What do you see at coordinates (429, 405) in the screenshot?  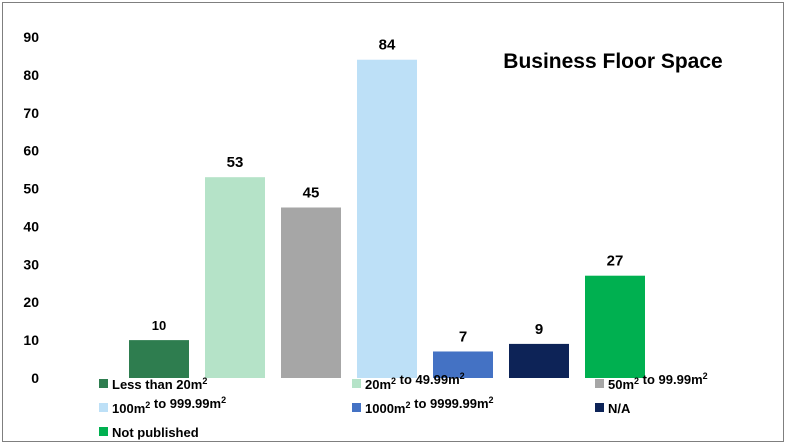 I see `legend-label: 1000m2 to 9999.99m2` at bounding box center [429, 405].